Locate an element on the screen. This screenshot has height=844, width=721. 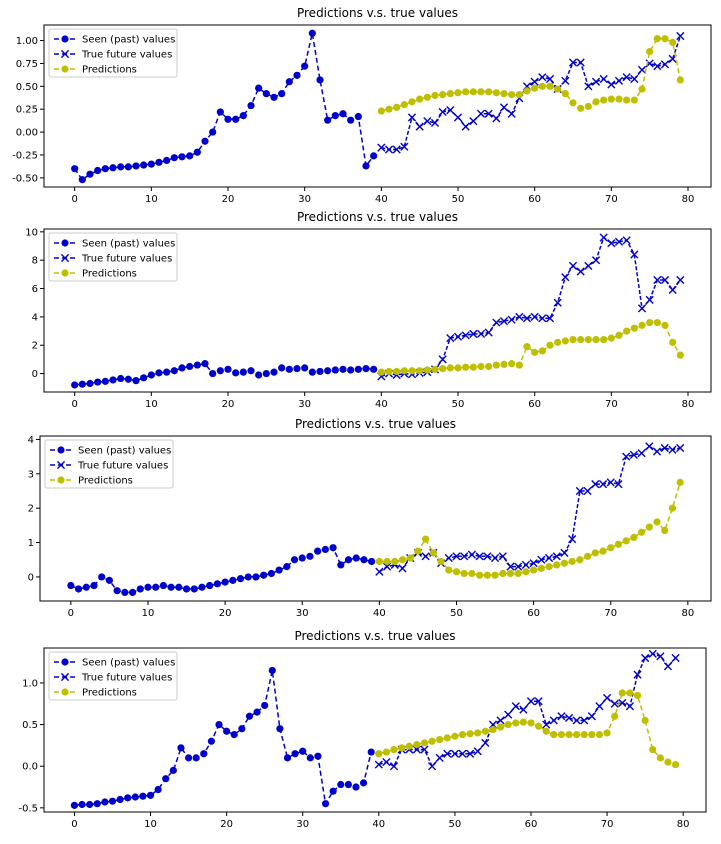
y-tick-label: 8 is located at coordinates (35, 261).